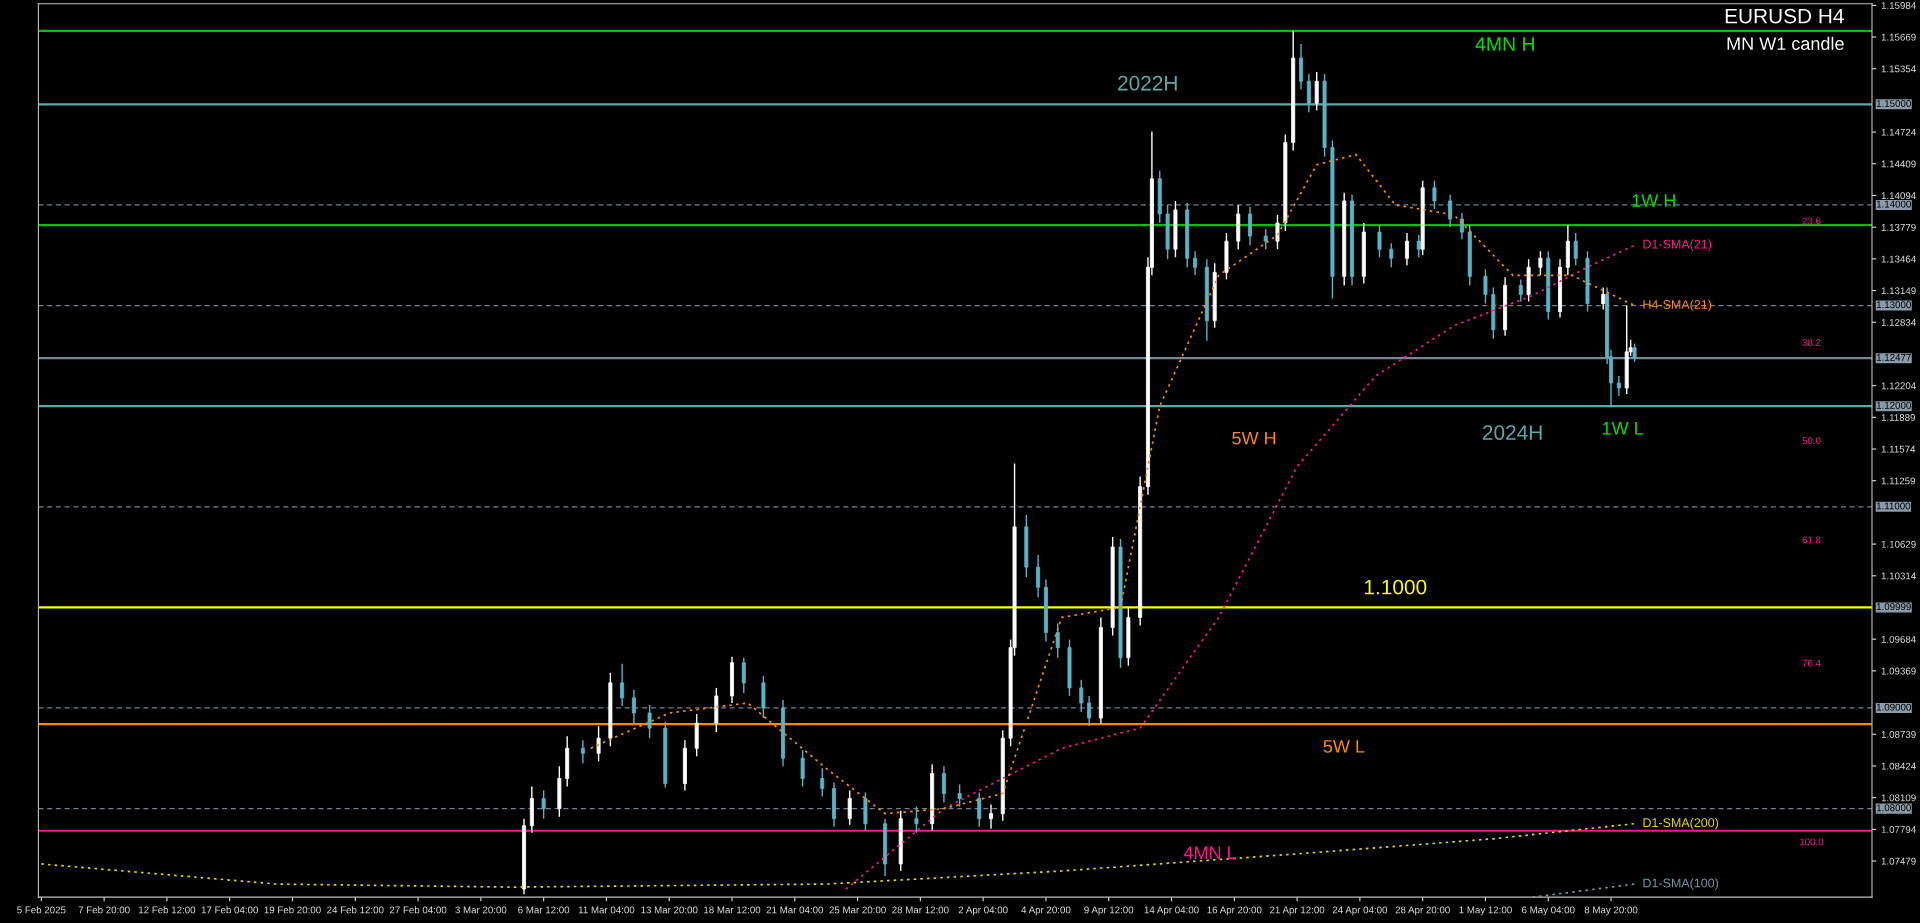  I want to click on x-tick-label: 27 Feb 04:00, so click(418, 910).